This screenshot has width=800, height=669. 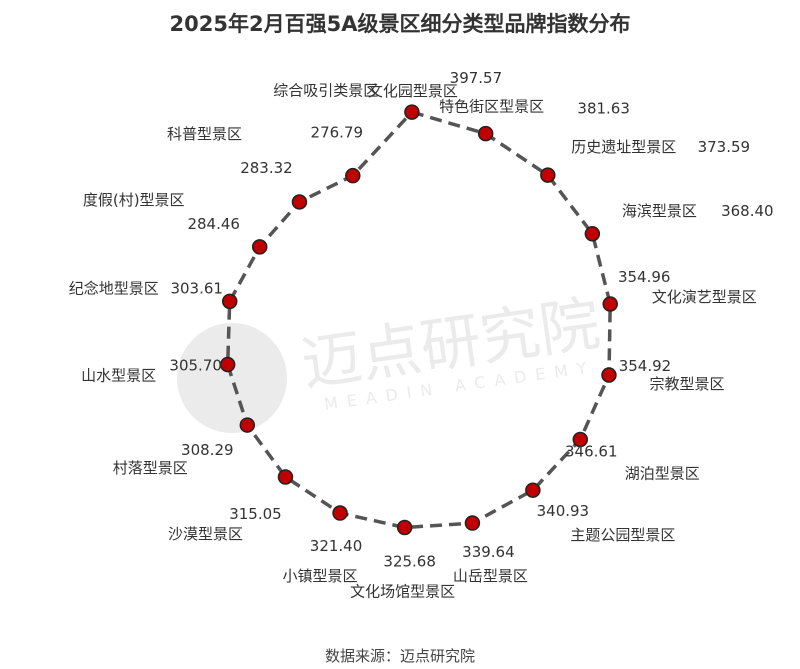 I want to click on category-label: 纪念地型景区, so click(x=114, y=288).